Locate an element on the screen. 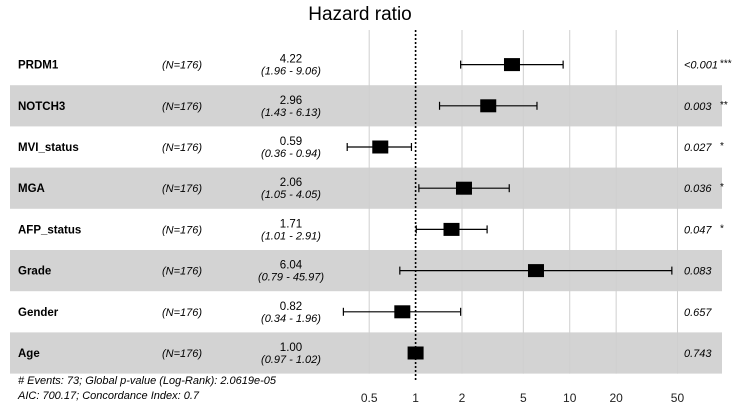 The image size is (747, 412). variable-label: MGA is located at coordinates (31, 189).